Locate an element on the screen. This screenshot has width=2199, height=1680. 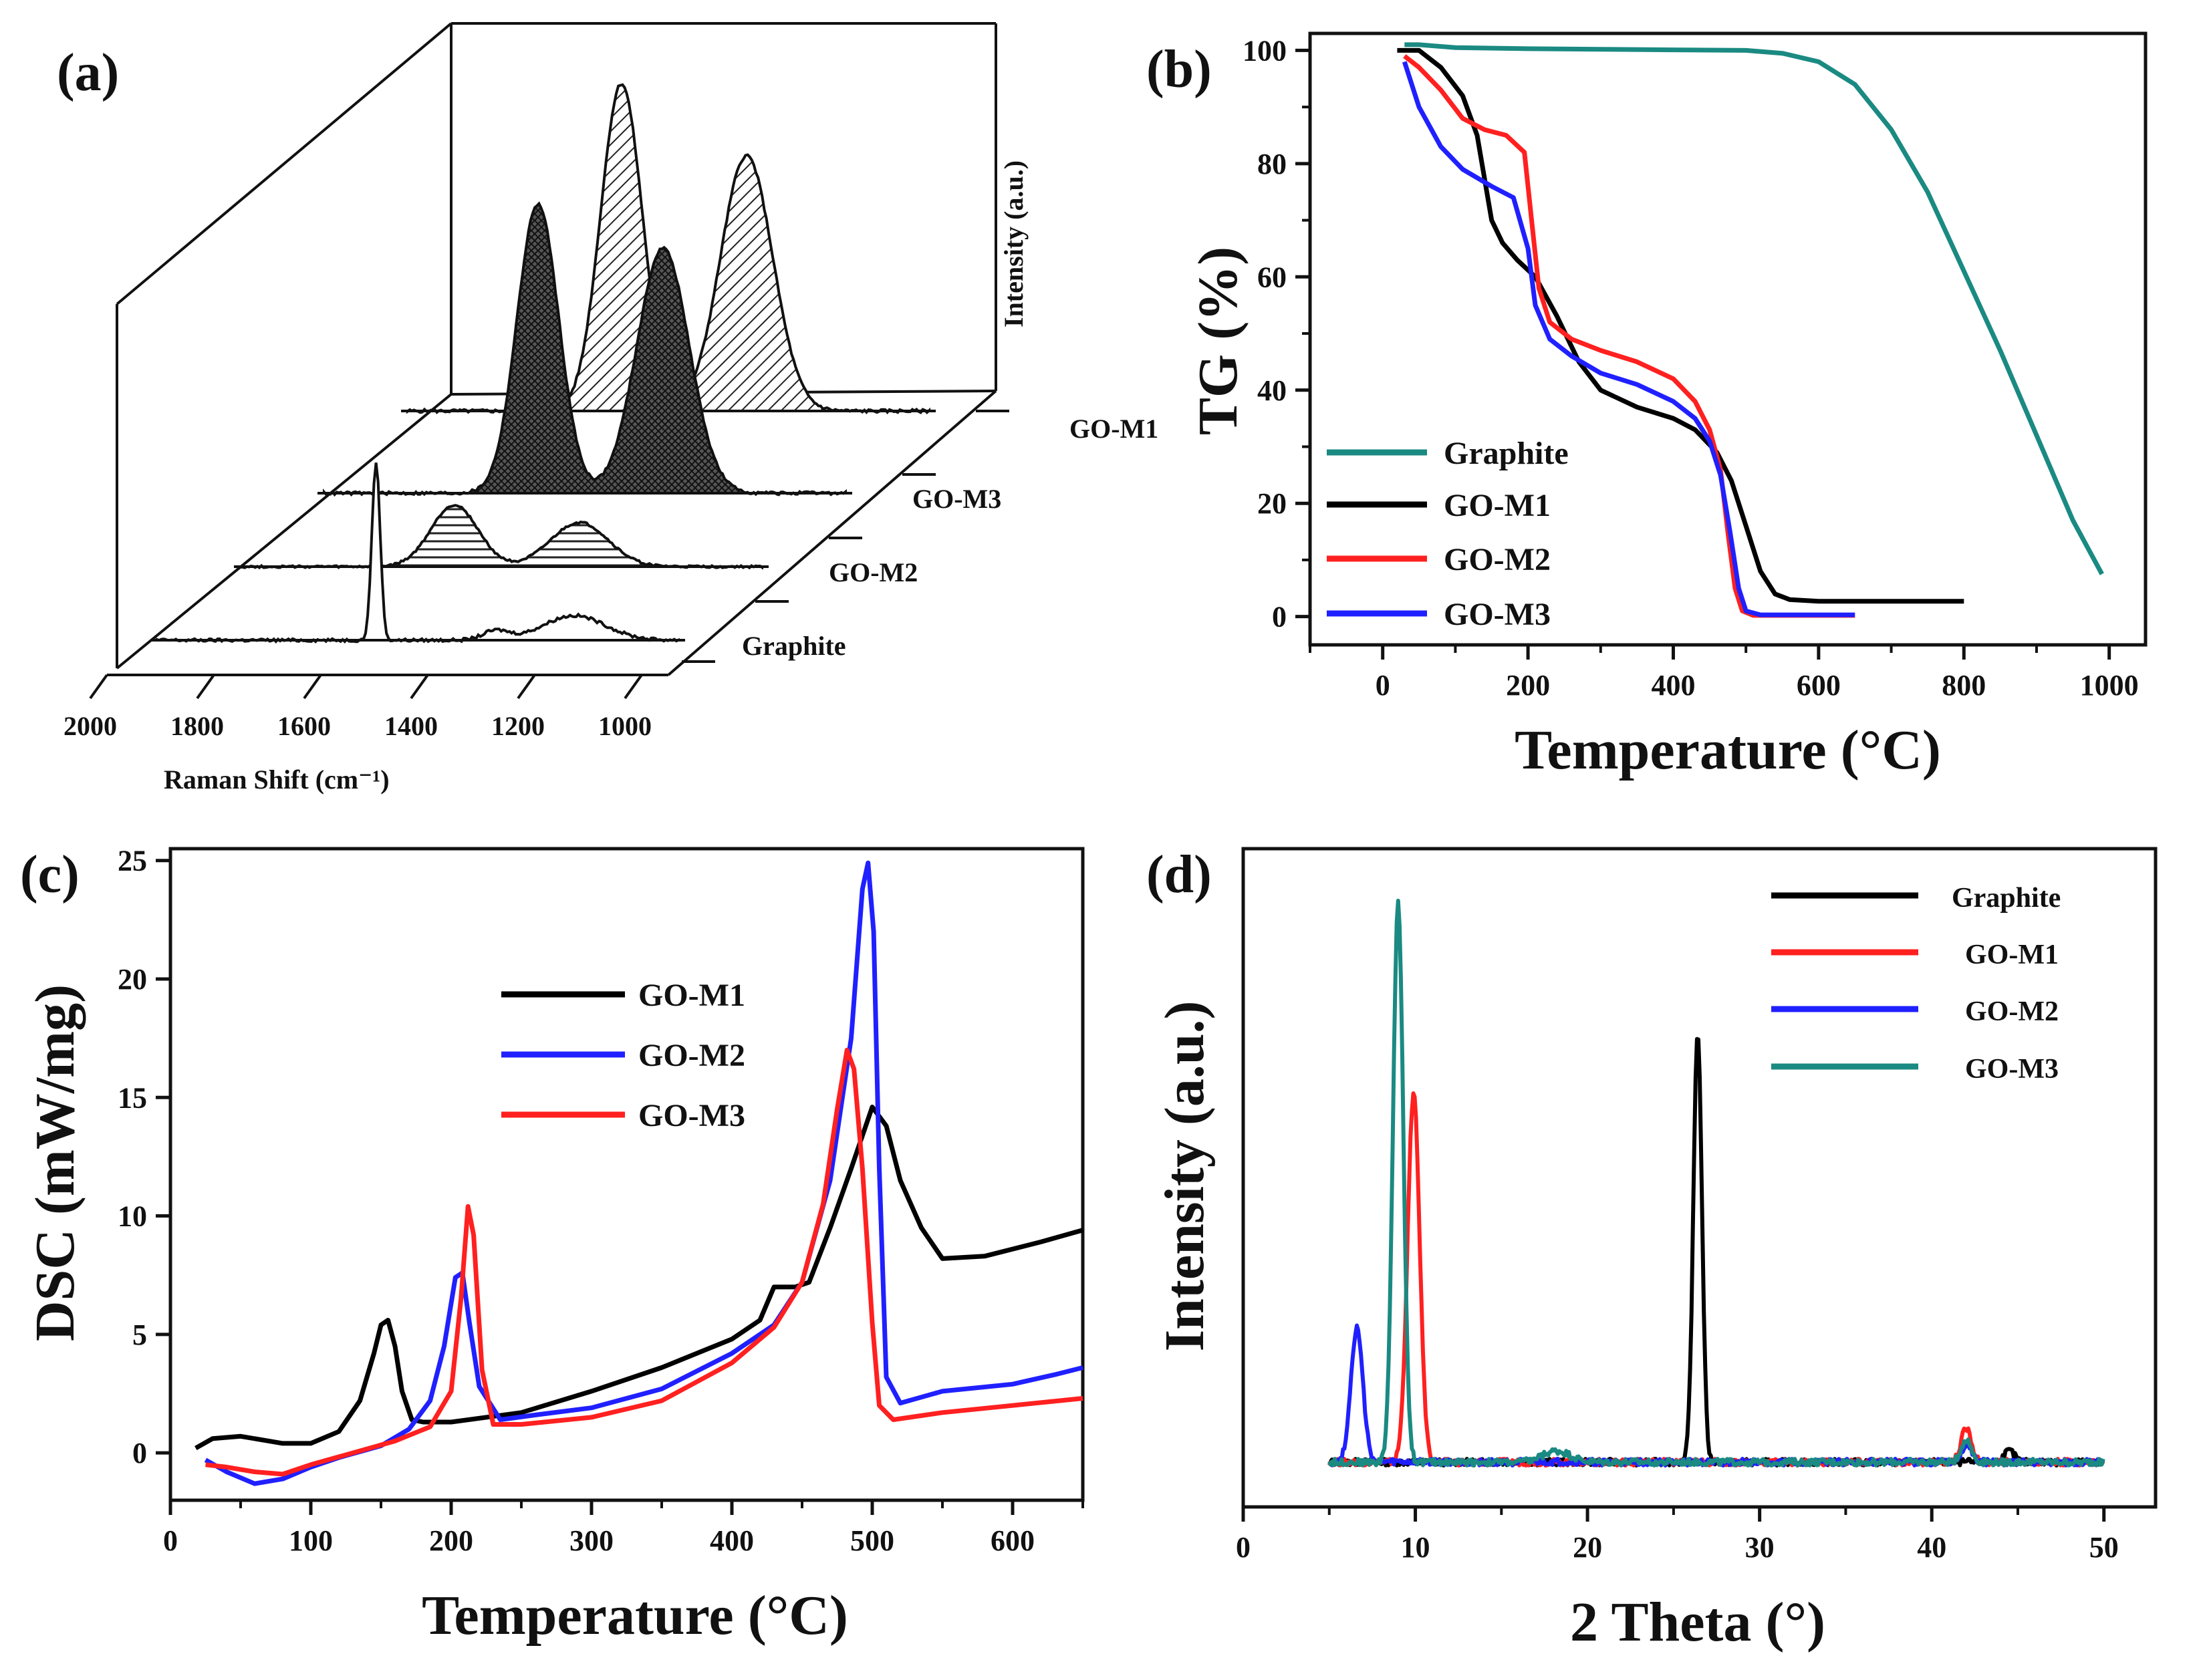
raman-x-tick-label: 1600 is located at coordinates (304, 726).